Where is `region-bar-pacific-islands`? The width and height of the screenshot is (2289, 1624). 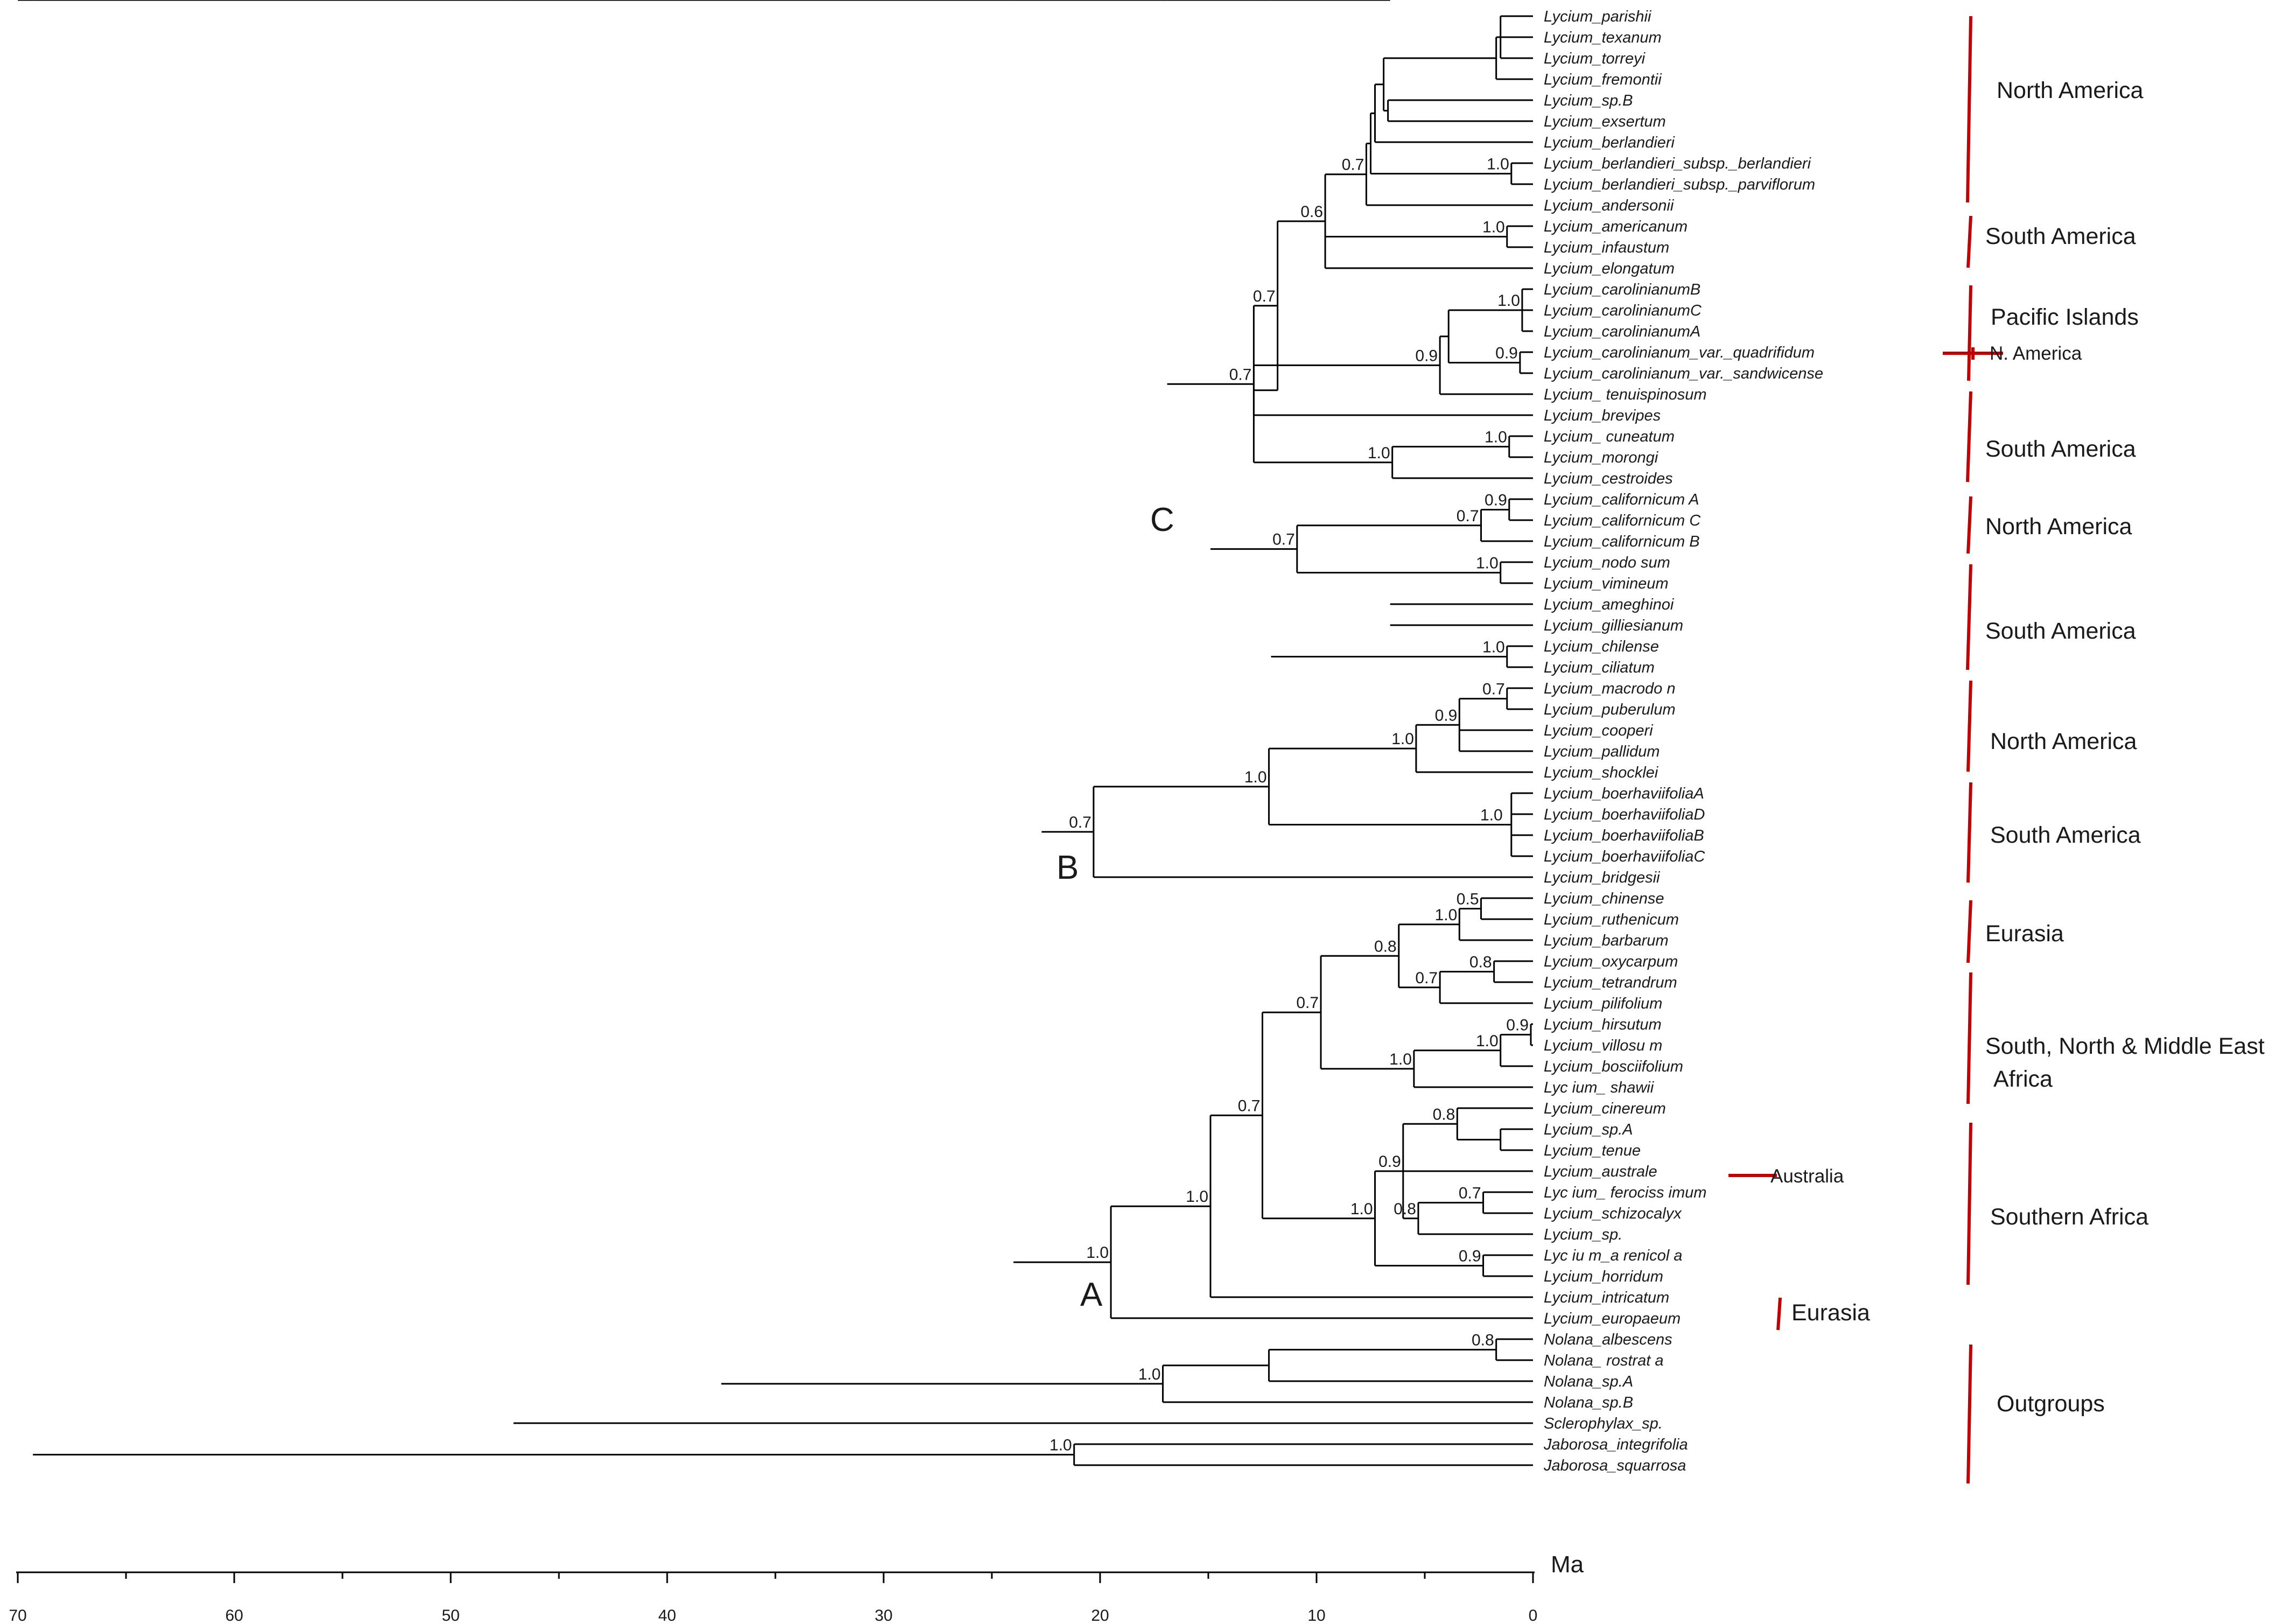 region-bar-pacific-islands is located at coordinates (1969, 333).